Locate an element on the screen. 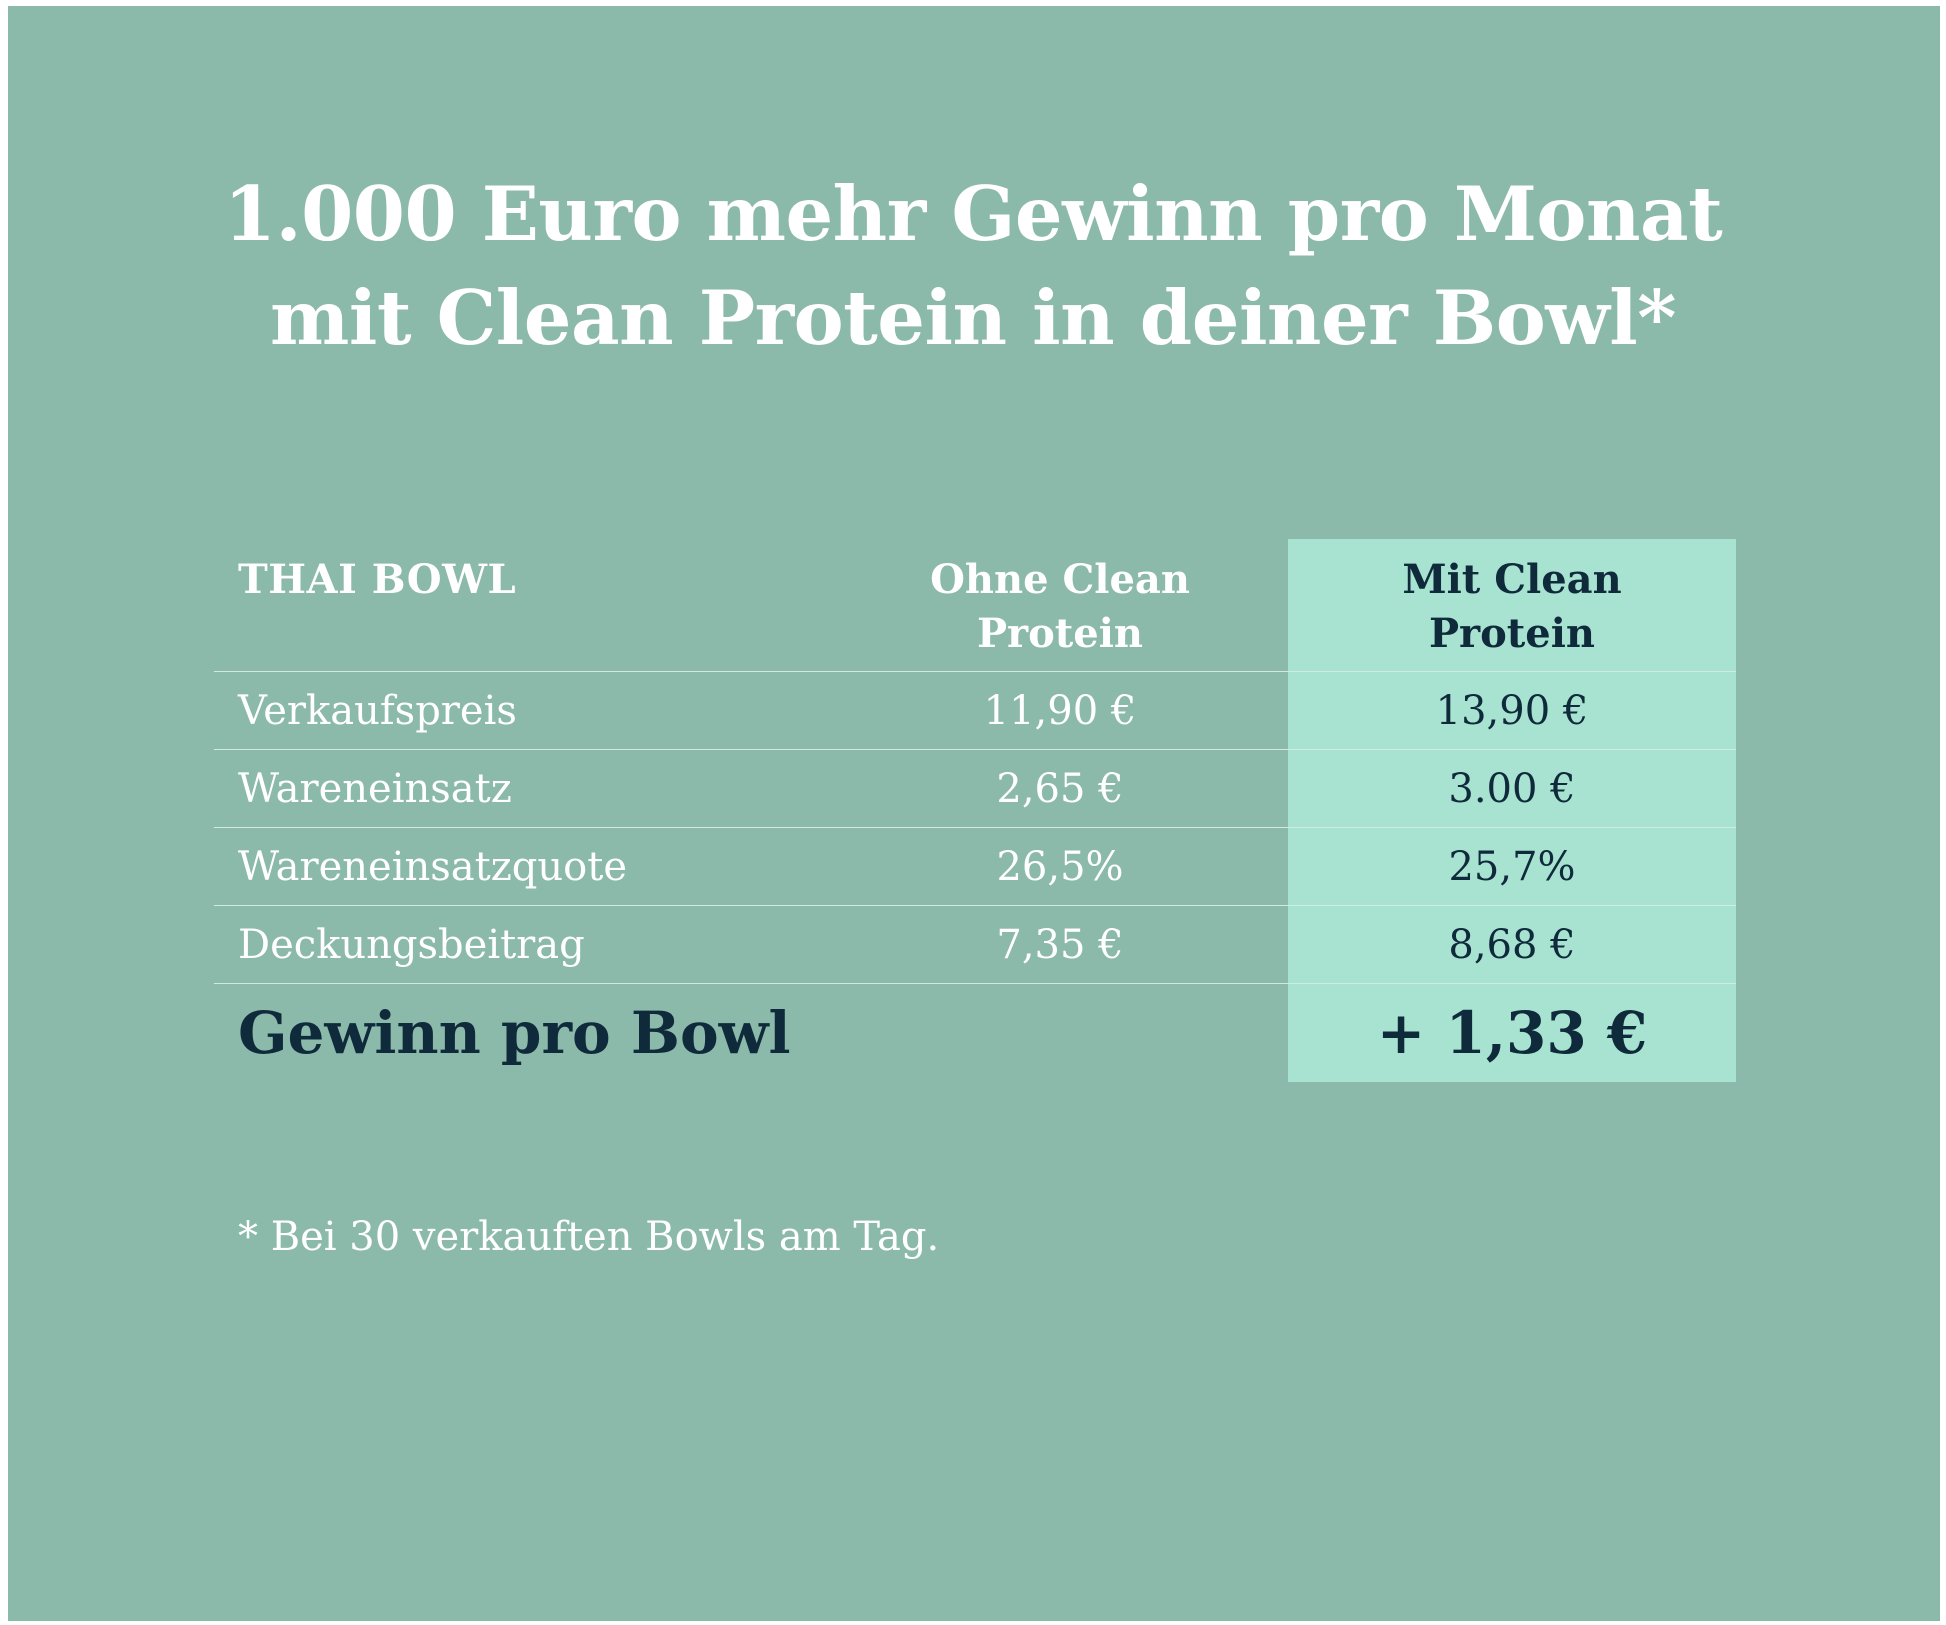  value-without: 7,35 € is located at coordinates (1060, 945).